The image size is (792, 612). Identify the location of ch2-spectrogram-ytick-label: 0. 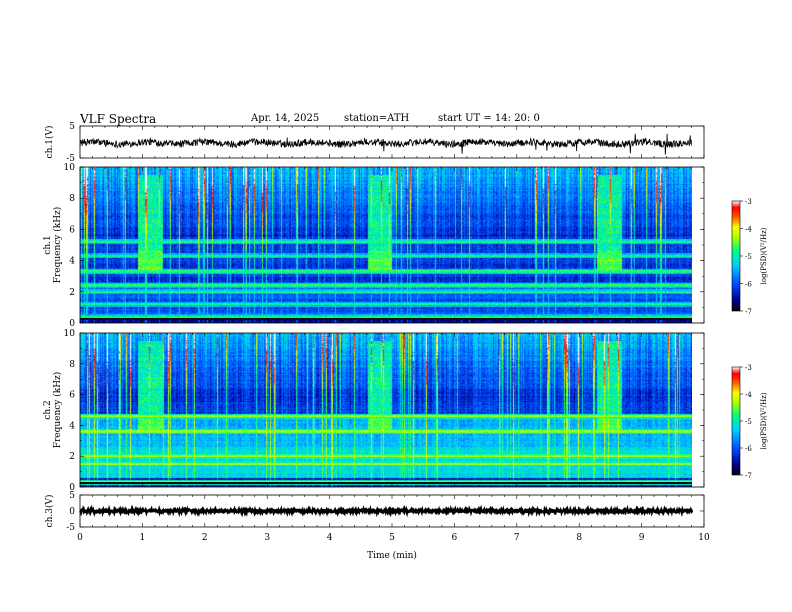
(72, 488).